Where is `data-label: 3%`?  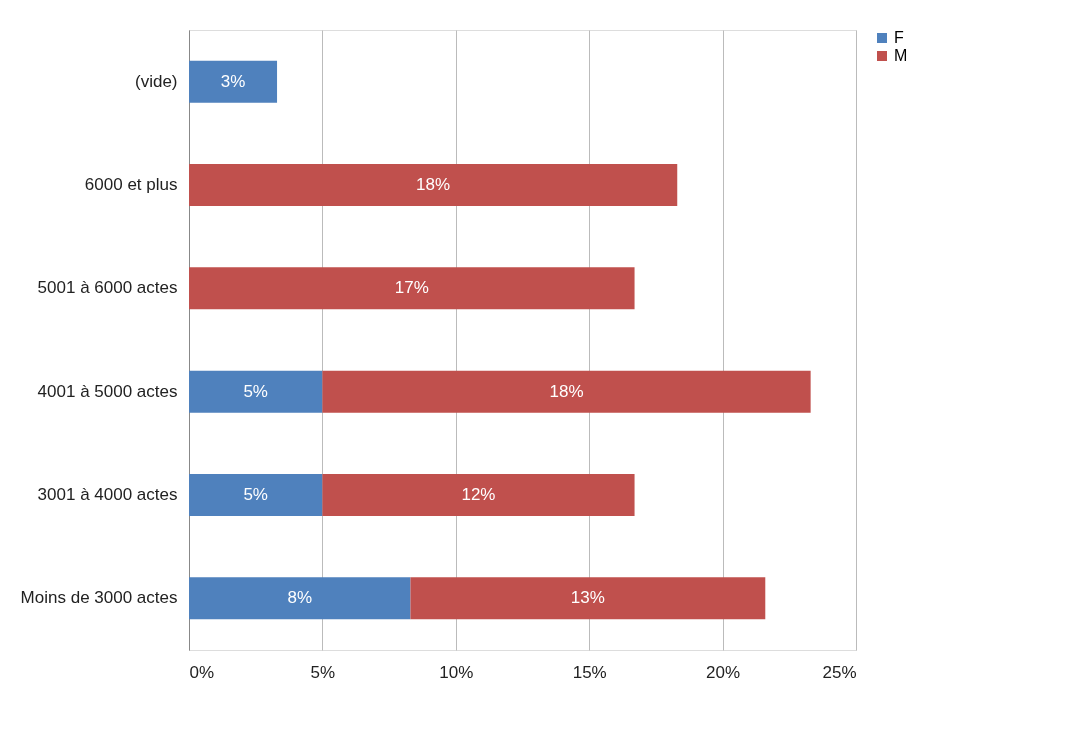
data-label: 3% is located at coordinates (233, 81).